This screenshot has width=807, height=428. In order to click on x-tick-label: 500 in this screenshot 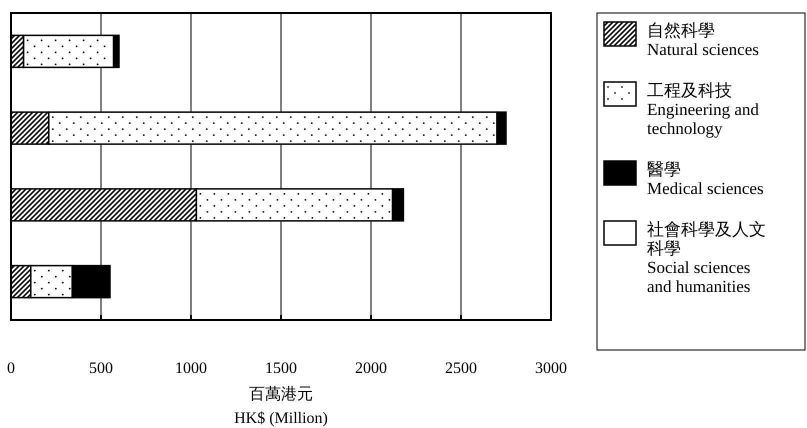, I will do `click(101, 368)`.